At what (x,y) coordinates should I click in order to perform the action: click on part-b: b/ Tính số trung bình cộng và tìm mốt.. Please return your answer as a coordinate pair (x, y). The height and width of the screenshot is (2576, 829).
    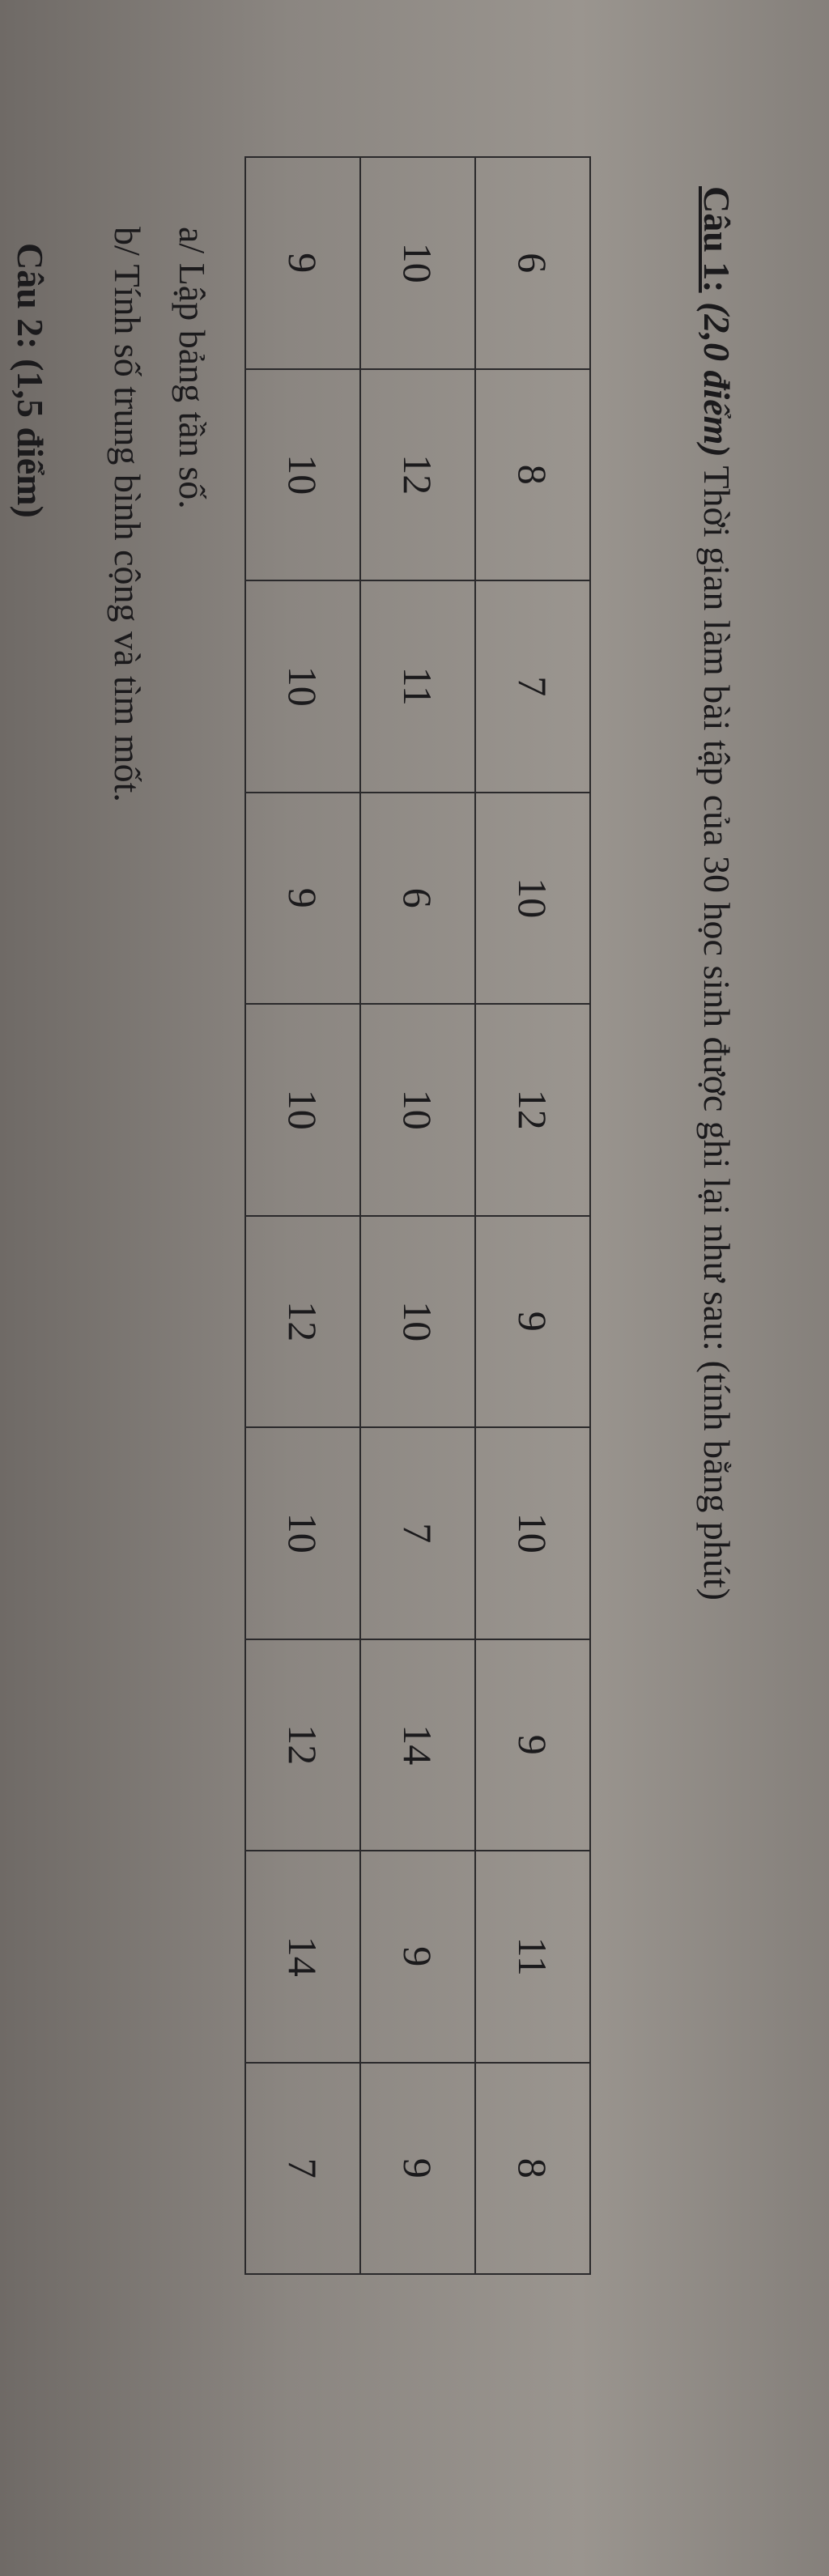
    Looking at the image, I should click on (127, 514).